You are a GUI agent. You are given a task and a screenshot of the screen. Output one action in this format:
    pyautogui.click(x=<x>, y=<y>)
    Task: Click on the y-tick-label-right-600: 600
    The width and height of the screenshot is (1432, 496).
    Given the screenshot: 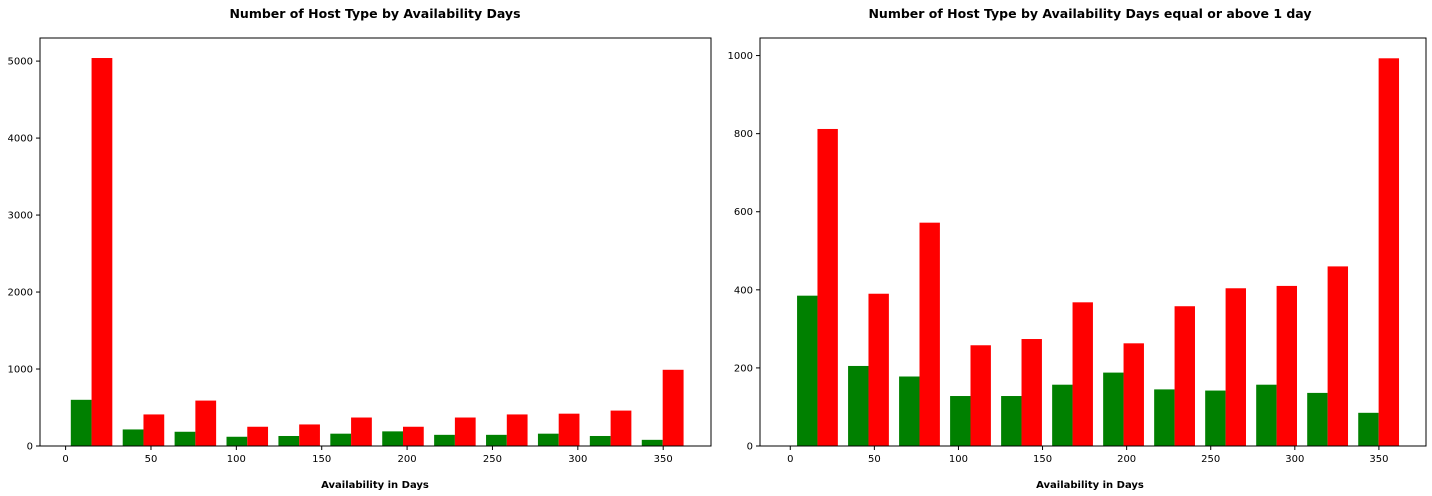 What is the action you would take?
    pyautogui.click(x=743, y=212)
    